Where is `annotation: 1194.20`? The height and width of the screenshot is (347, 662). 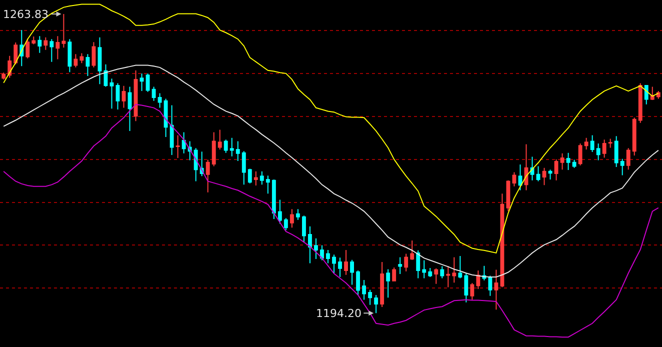
annotation: 1194.20 is located at coordinates (339, 313).